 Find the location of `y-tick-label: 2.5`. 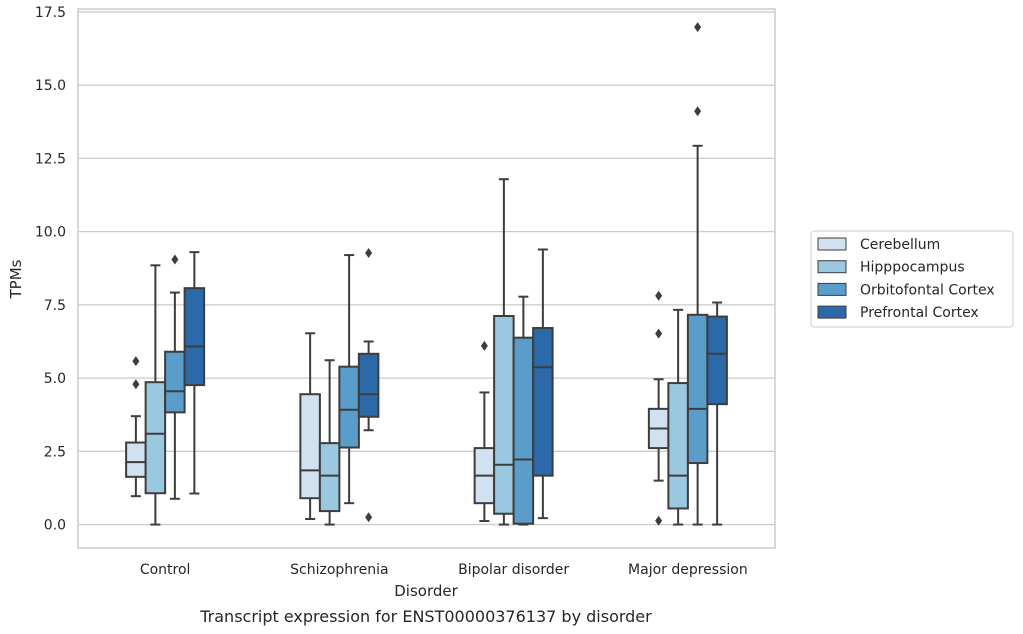

y-tick-label: 2.5 is located at coordinates (55, 452).